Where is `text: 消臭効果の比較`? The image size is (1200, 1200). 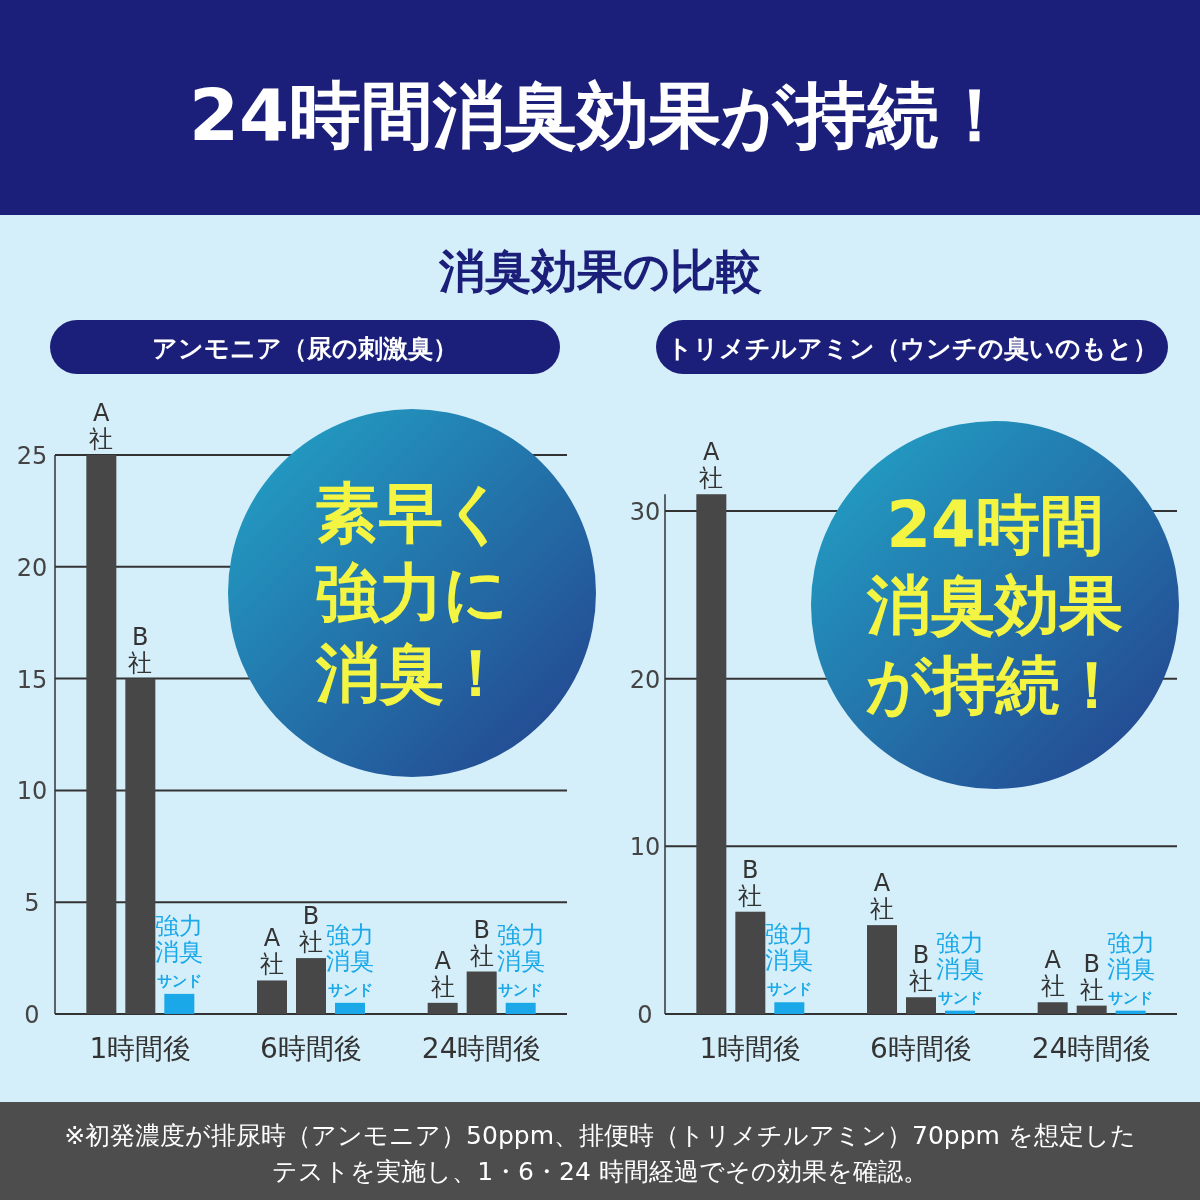
text: 消臭効果の比較 is located at coordinates (599, 271).